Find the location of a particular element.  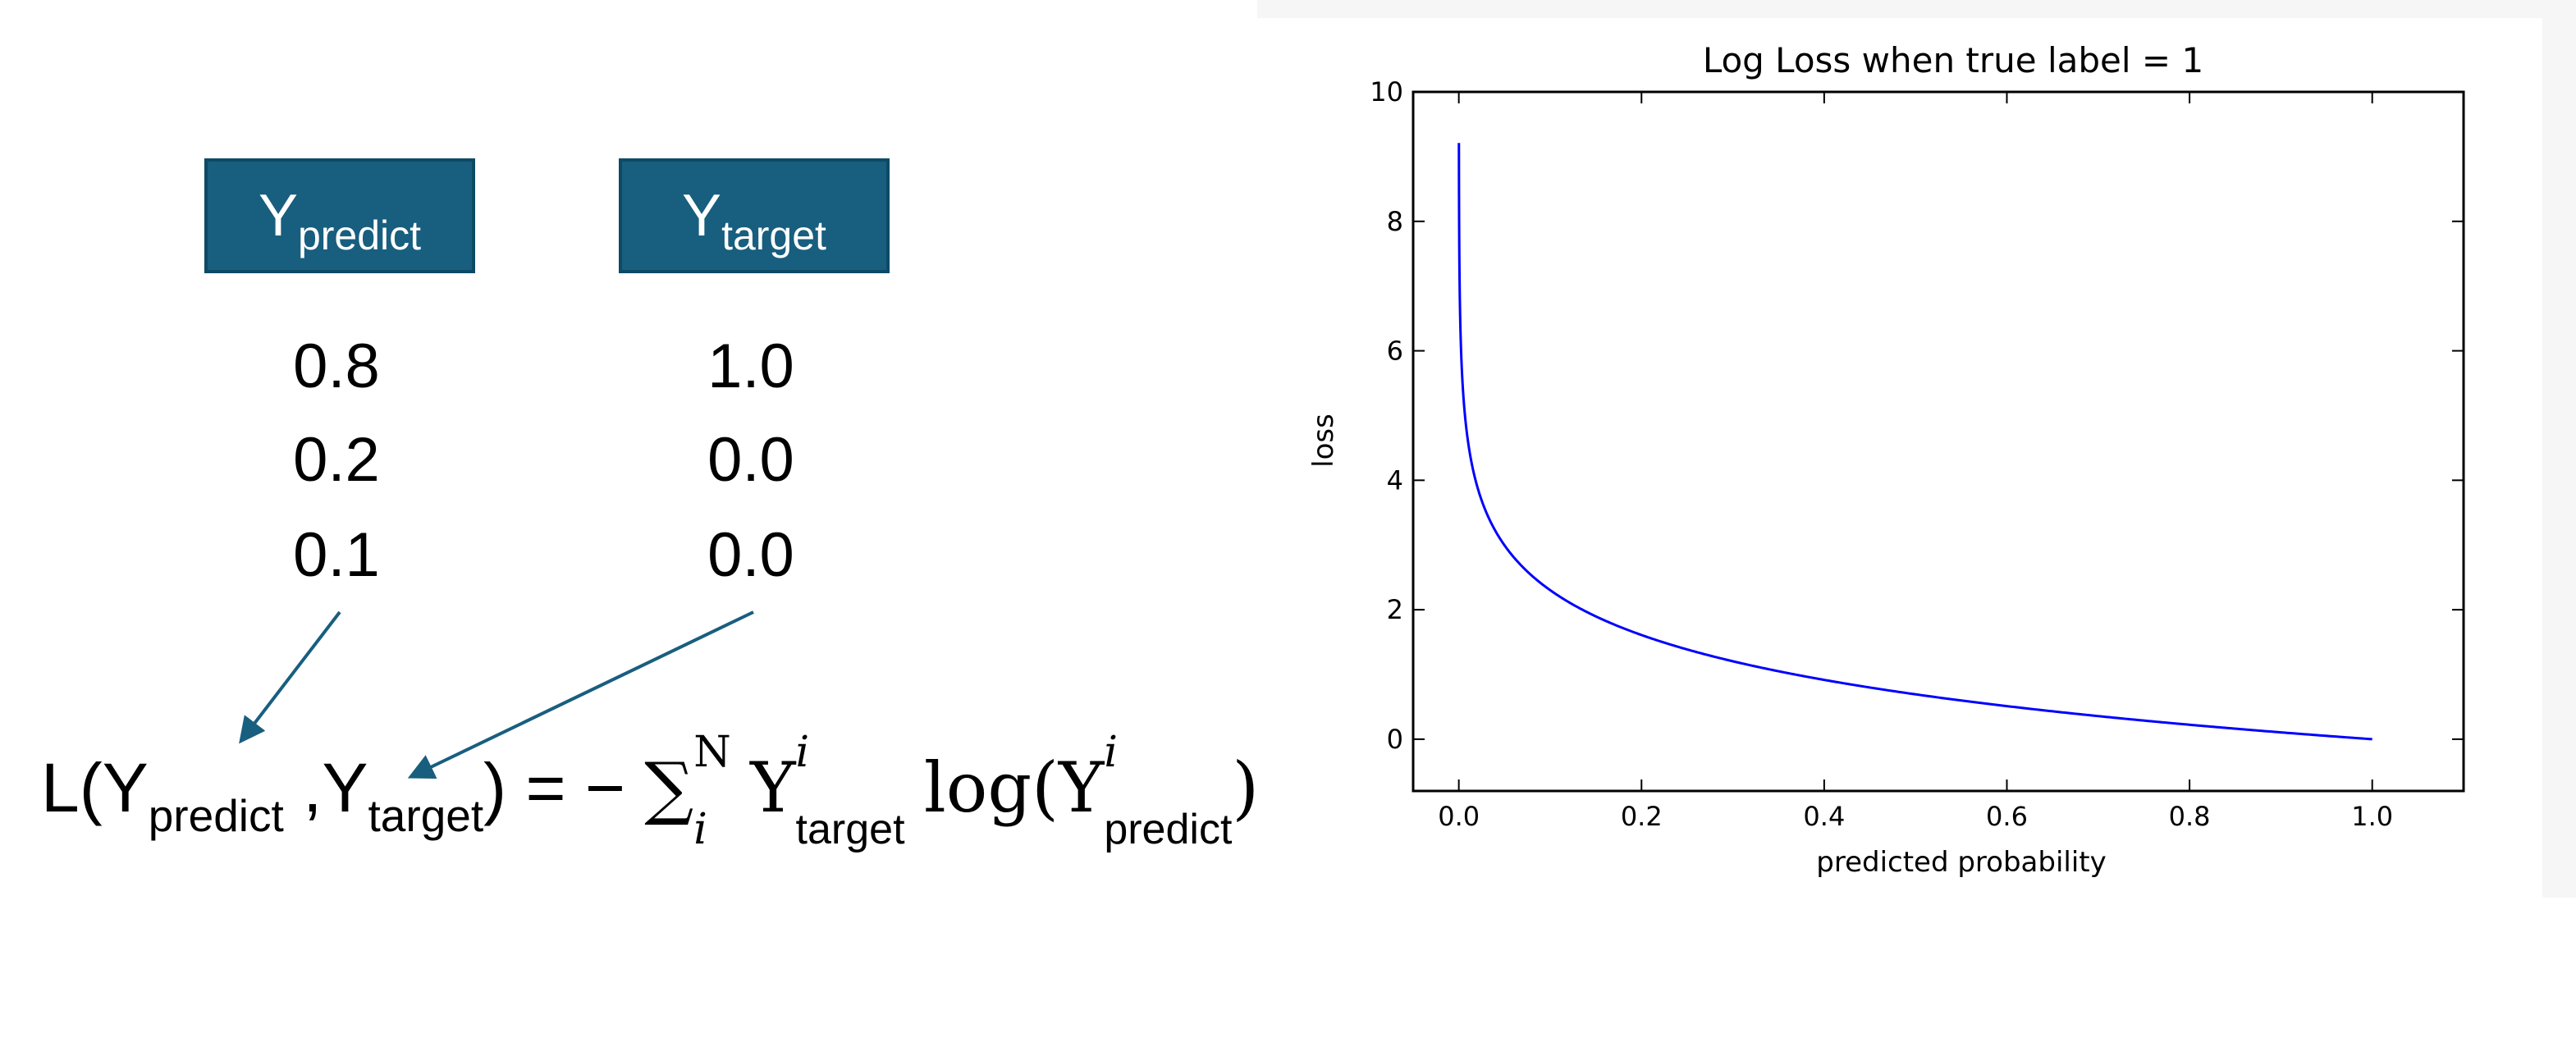

chart-x-axis-label: predicted probability is located at coordinates (1961, 862).